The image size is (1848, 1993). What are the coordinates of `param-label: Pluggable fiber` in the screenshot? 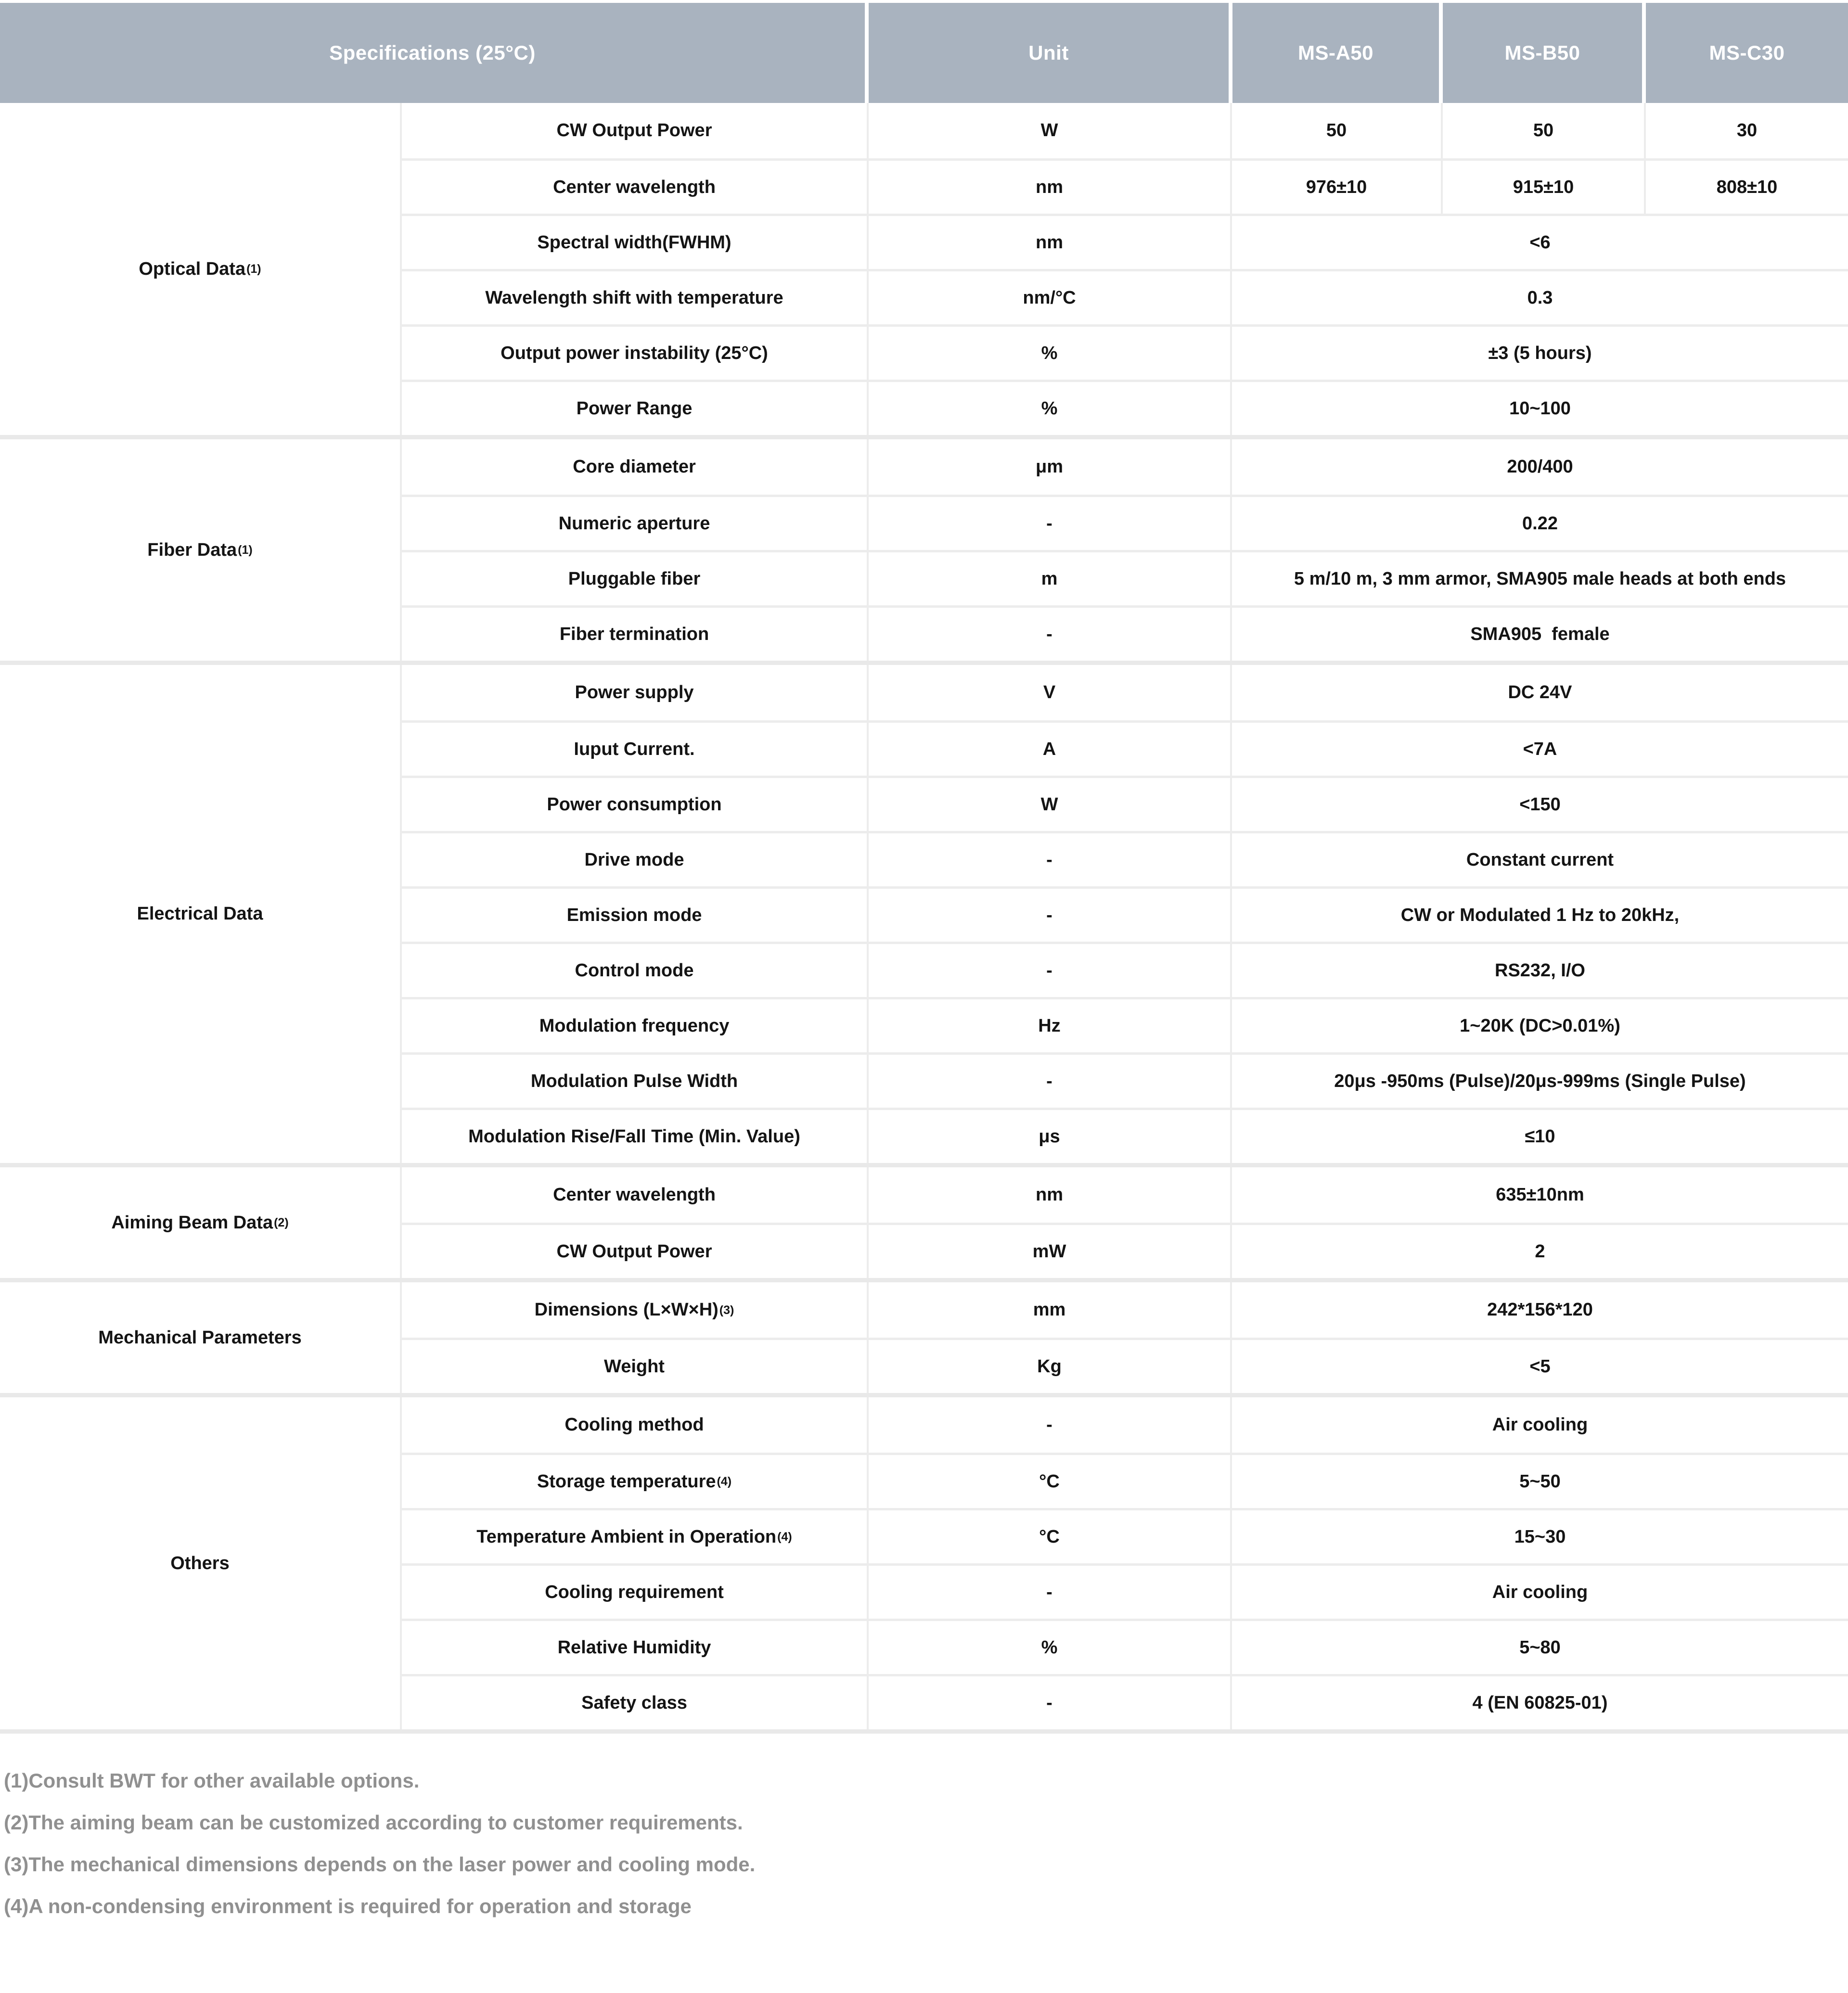 It's located at (634, 579).